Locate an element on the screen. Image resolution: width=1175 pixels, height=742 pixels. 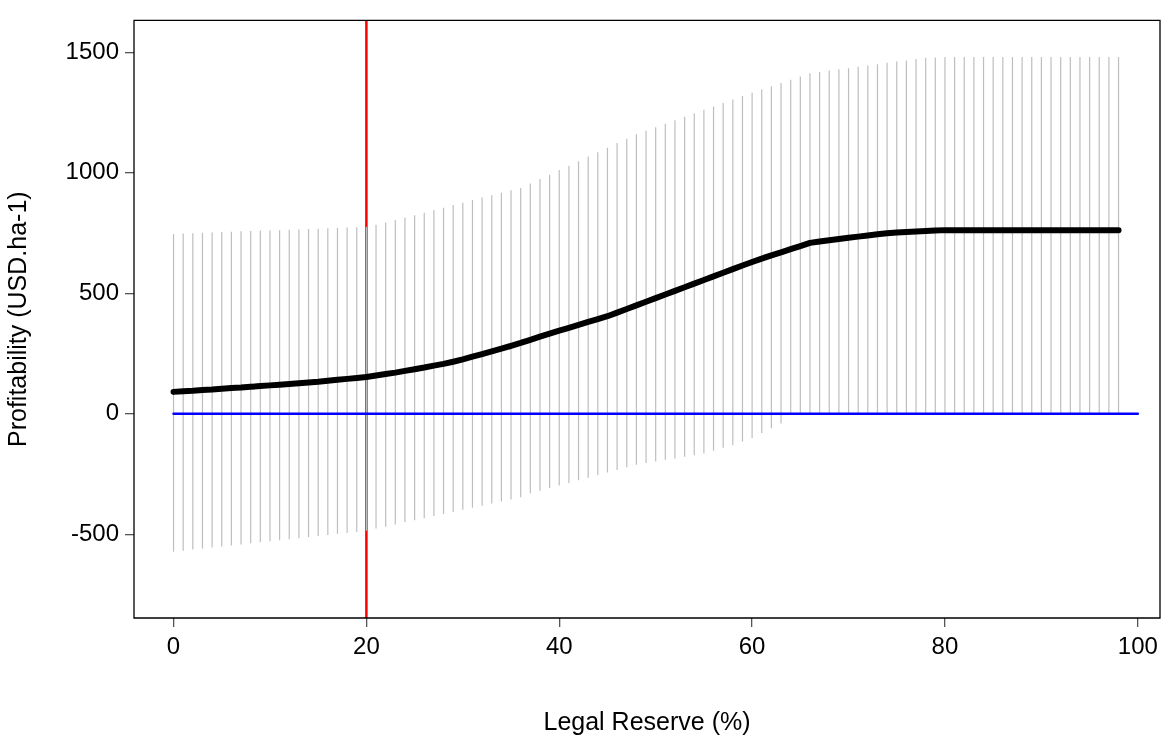
y-tick-label: 1000 is located at coordinates (92, 171).